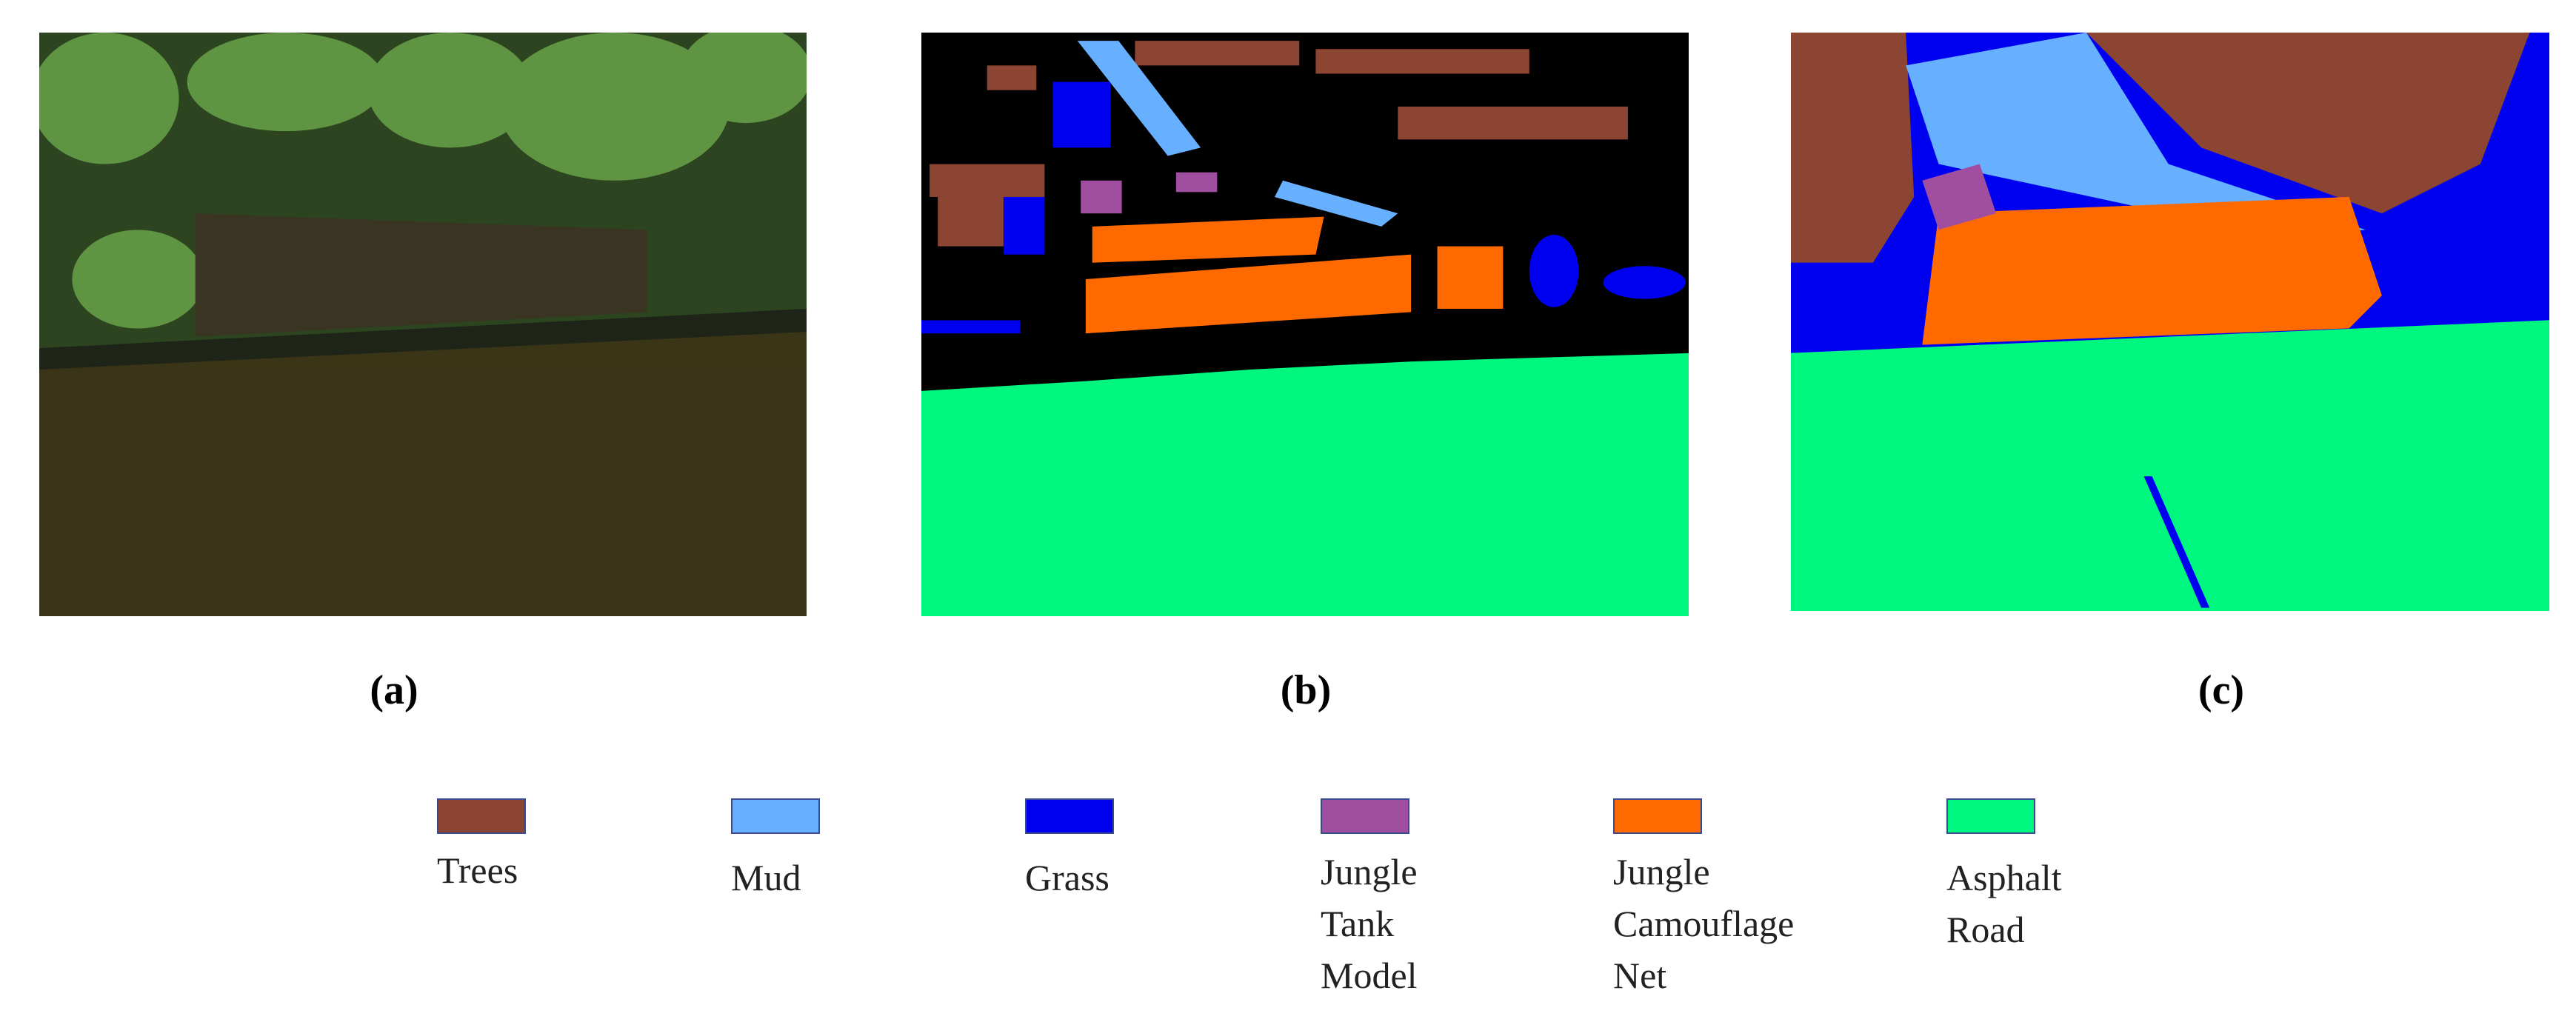 The width and height of the screenshot is (2576, 1025). What do you see at coordinates (1306, 690) in the screenshot?
I see `panel-label: (b)` at bounding box center [1306, 690].